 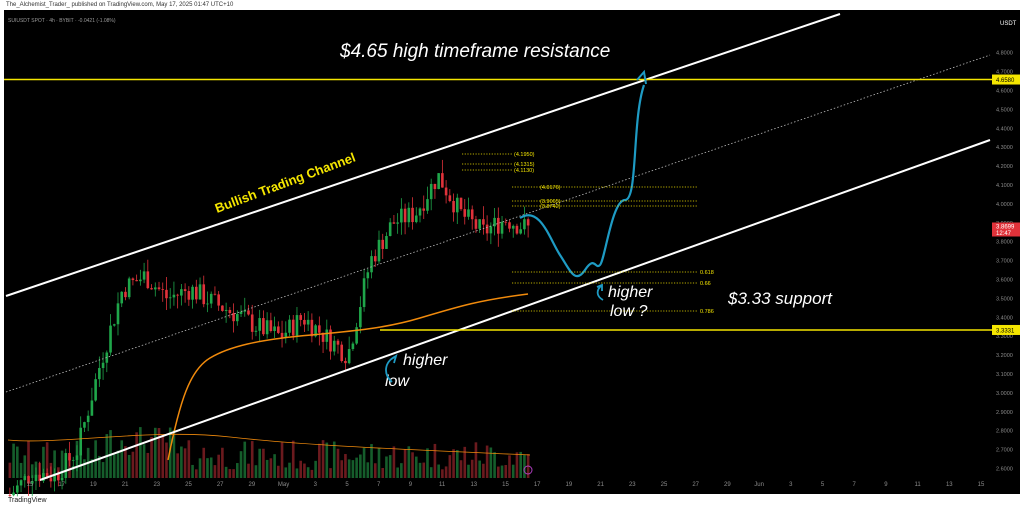 What do you see at coordinates (1004, 234) in the screenshot?
I see `countdown-text: 12:47` at bounding box center [1004, 234].